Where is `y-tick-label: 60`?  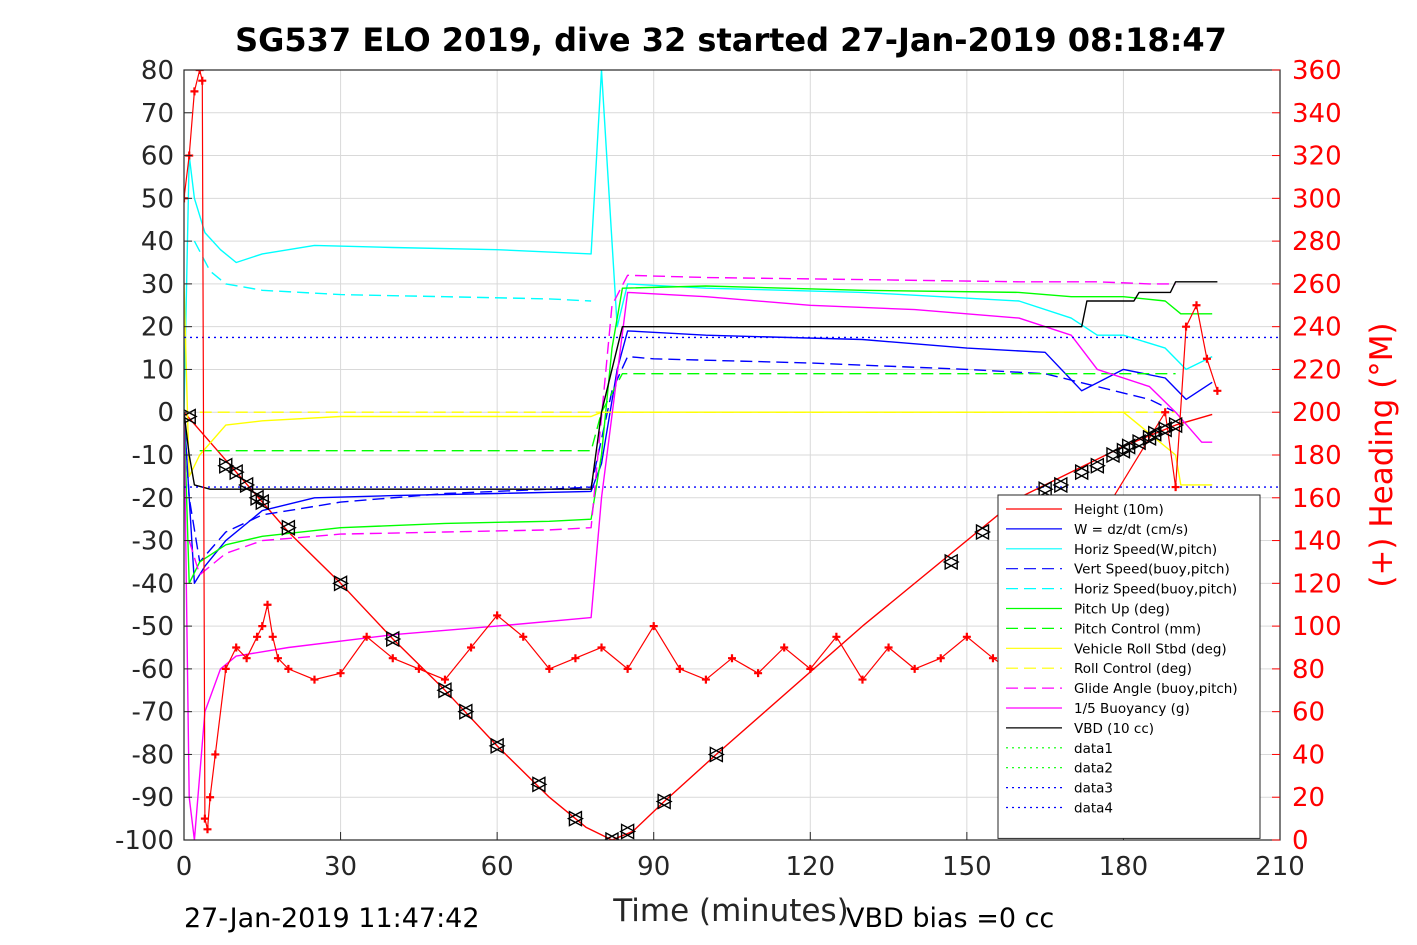
y-tick-label: 60 is located at coordinates (157, 157).